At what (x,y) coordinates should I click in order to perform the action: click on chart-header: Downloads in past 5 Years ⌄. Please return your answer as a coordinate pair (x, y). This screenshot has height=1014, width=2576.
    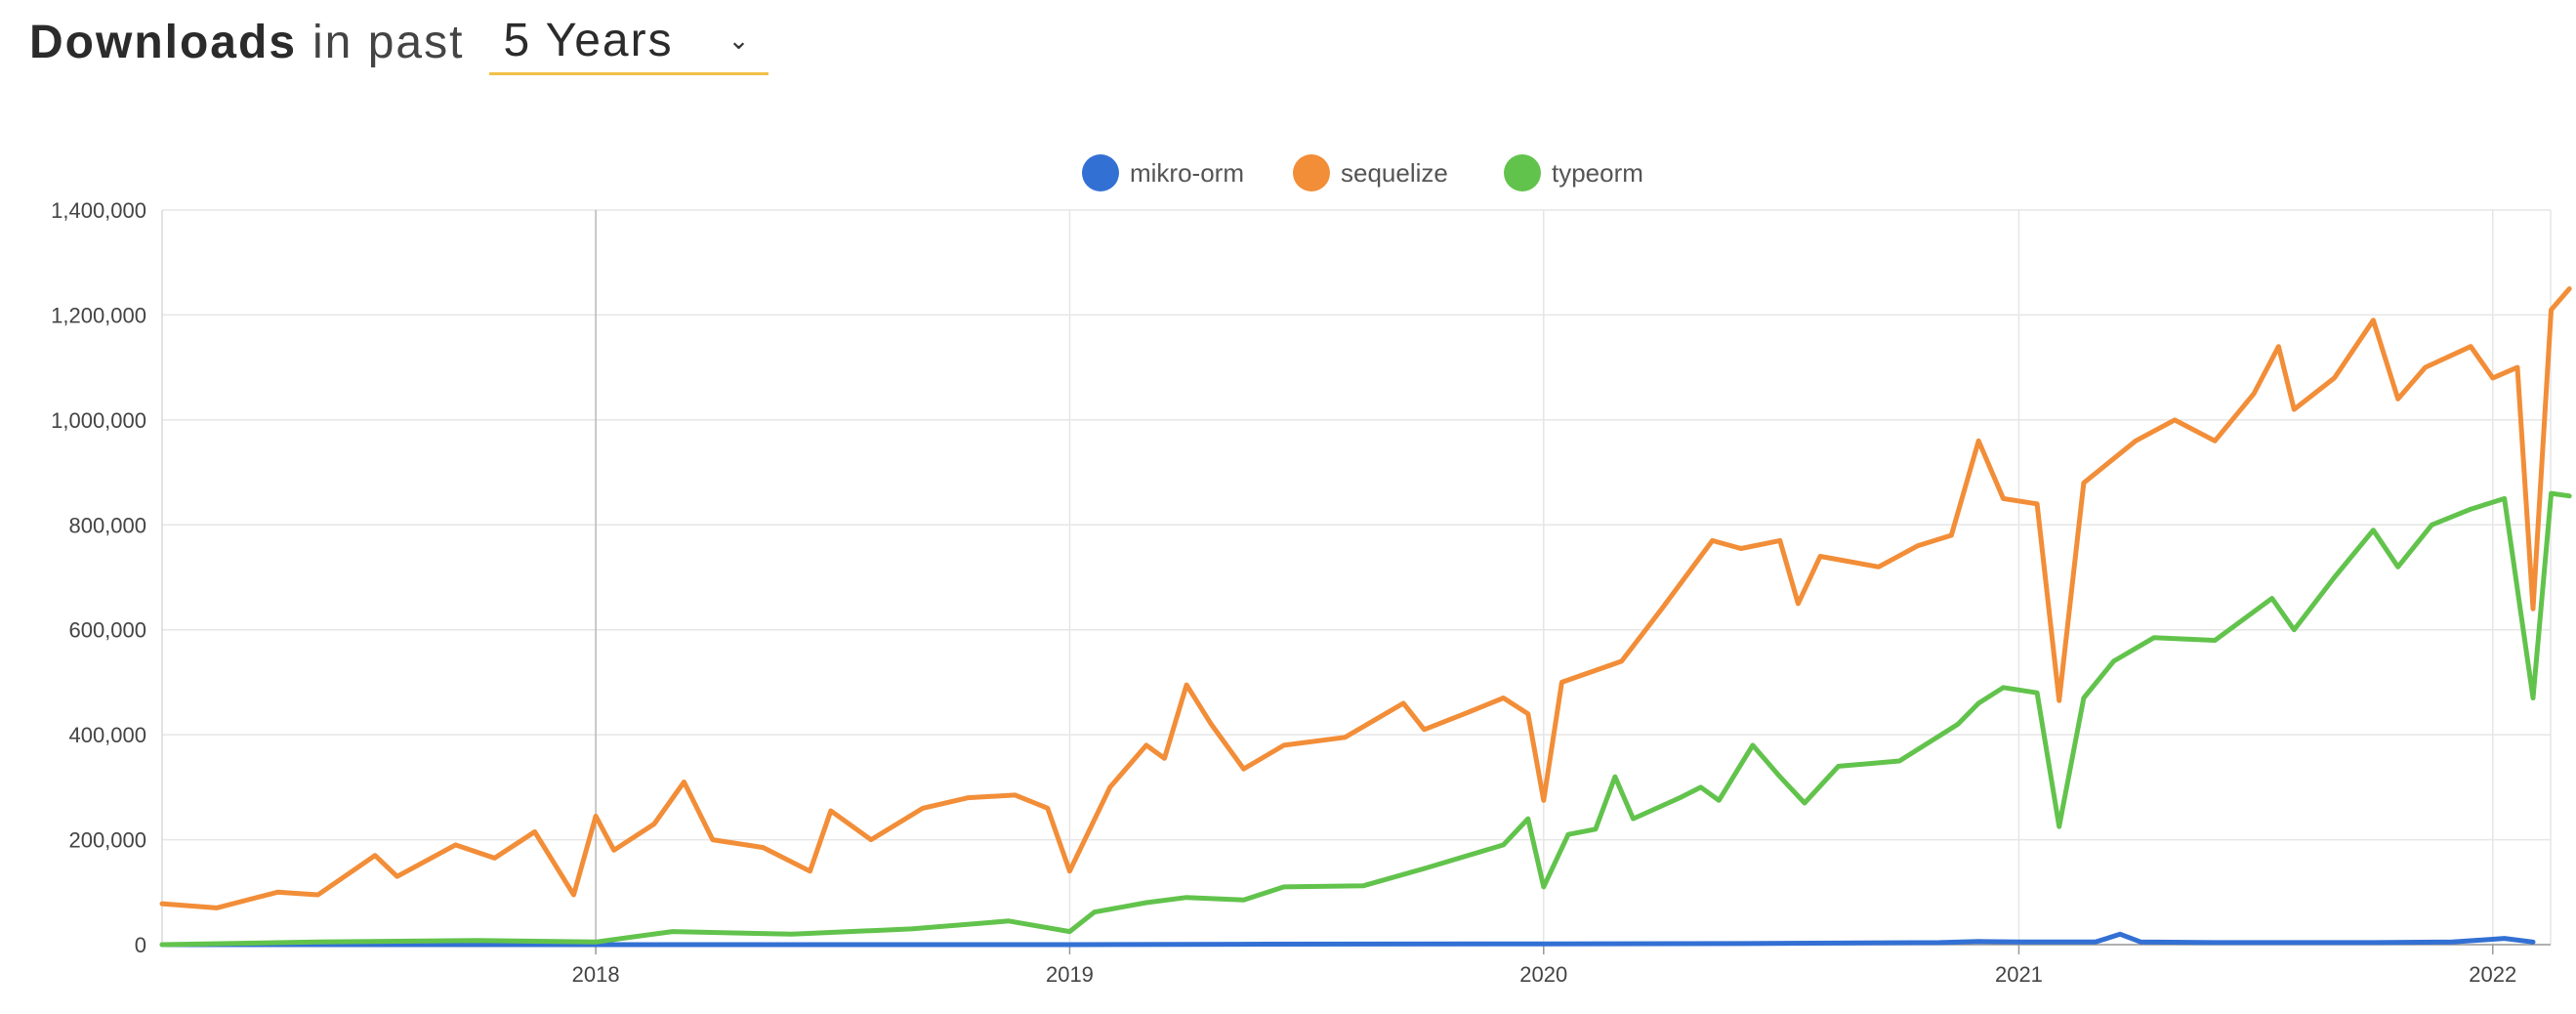
    Looking at the image, I should click on (399, 42).